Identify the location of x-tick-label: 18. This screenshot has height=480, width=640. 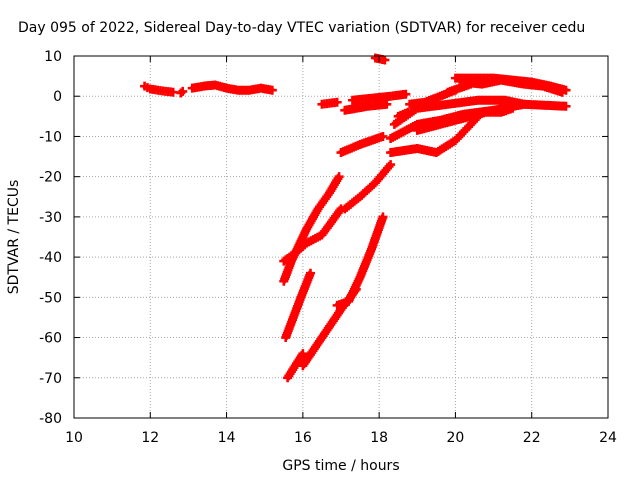
(379, 438).